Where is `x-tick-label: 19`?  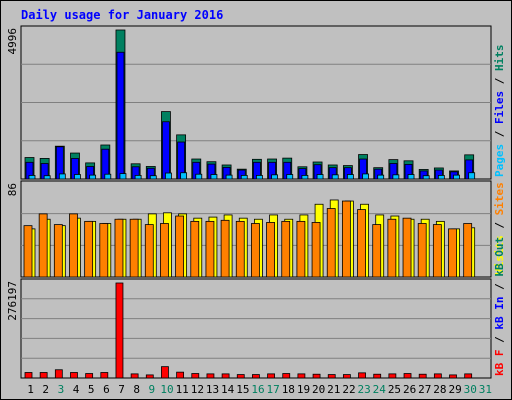 x-tick-label: 19 is located at coordinates (303, 389).